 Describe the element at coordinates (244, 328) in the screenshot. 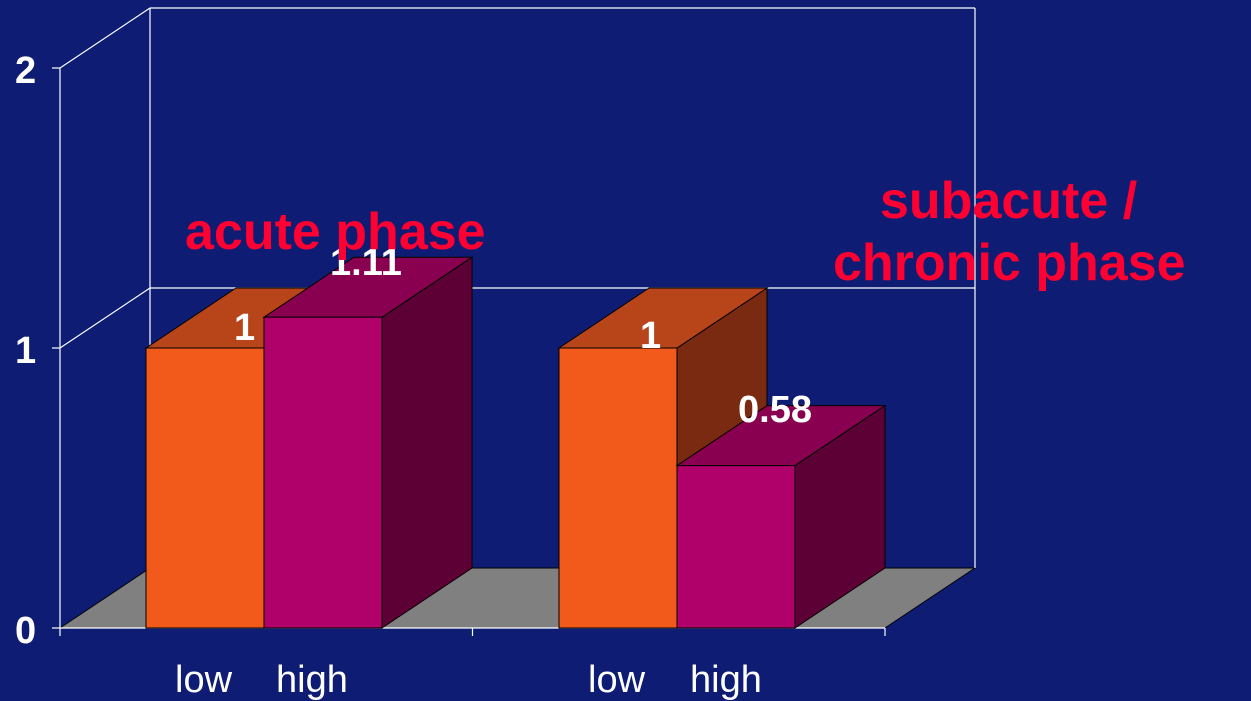

I see `data-label-group1-low: 1` at that location.